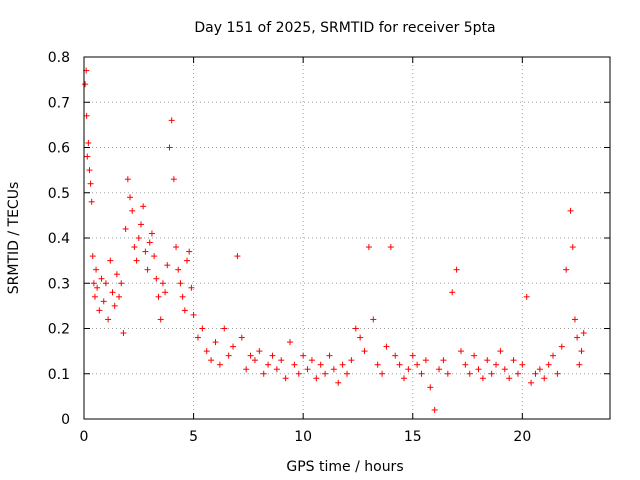  Describe the element at coordinates (59, 239) in the screenshot. I see `y-tick-label: 0.4` at that location.